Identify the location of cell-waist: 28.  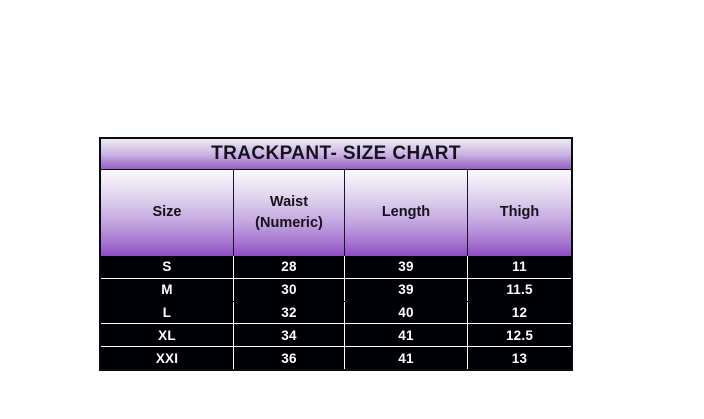
(289, 267).